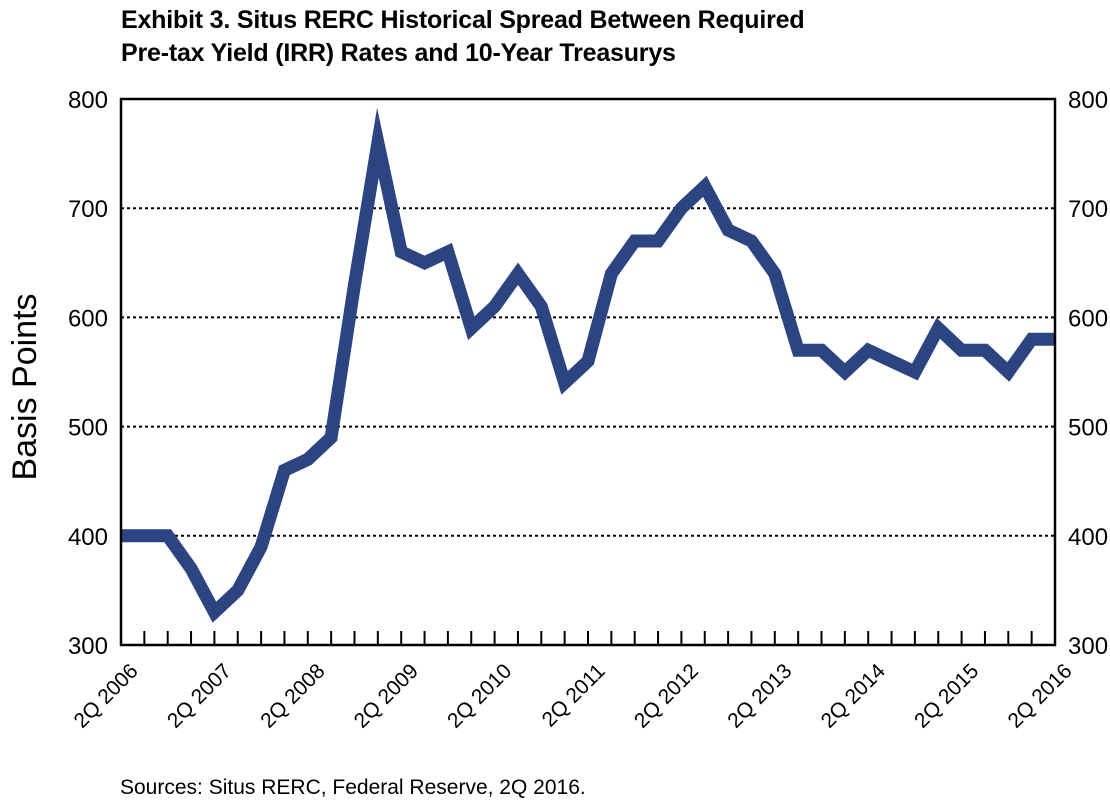  I want to click on y-tick-label: 400, so click(88, 537).